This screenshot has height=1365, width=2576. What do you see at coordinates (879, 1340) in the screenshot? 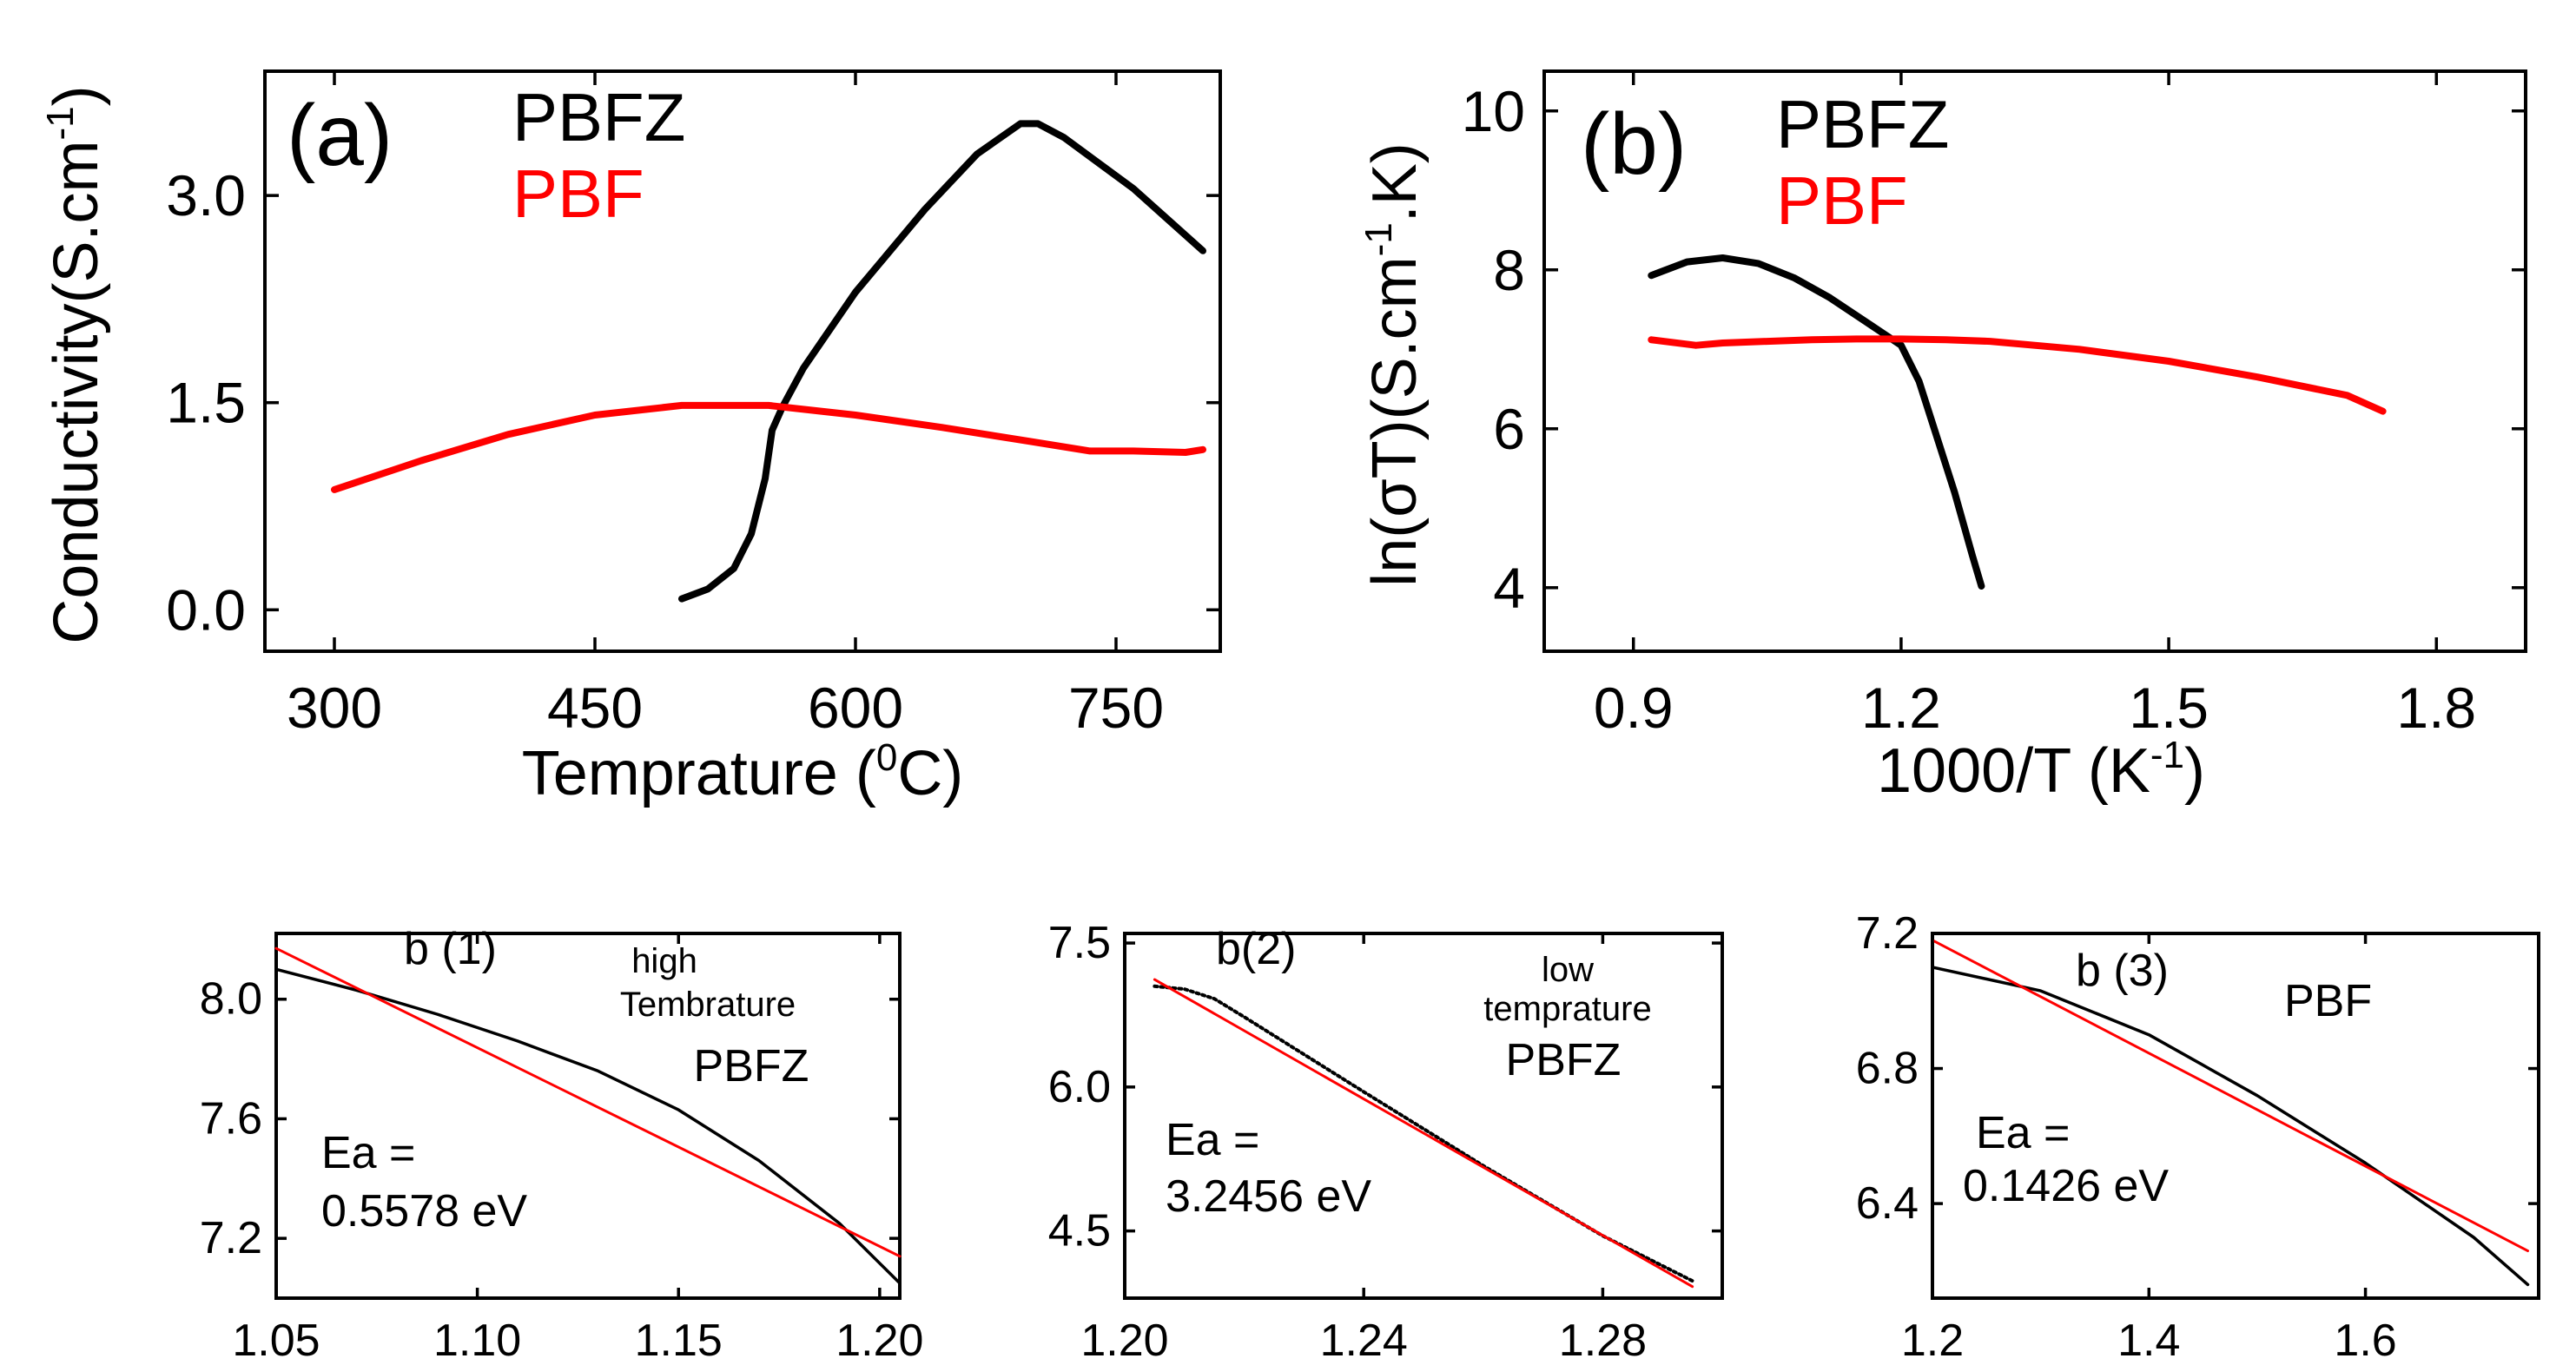
I see `x-tick-label-b1: 1.20` at bounding box center [879, 1340].